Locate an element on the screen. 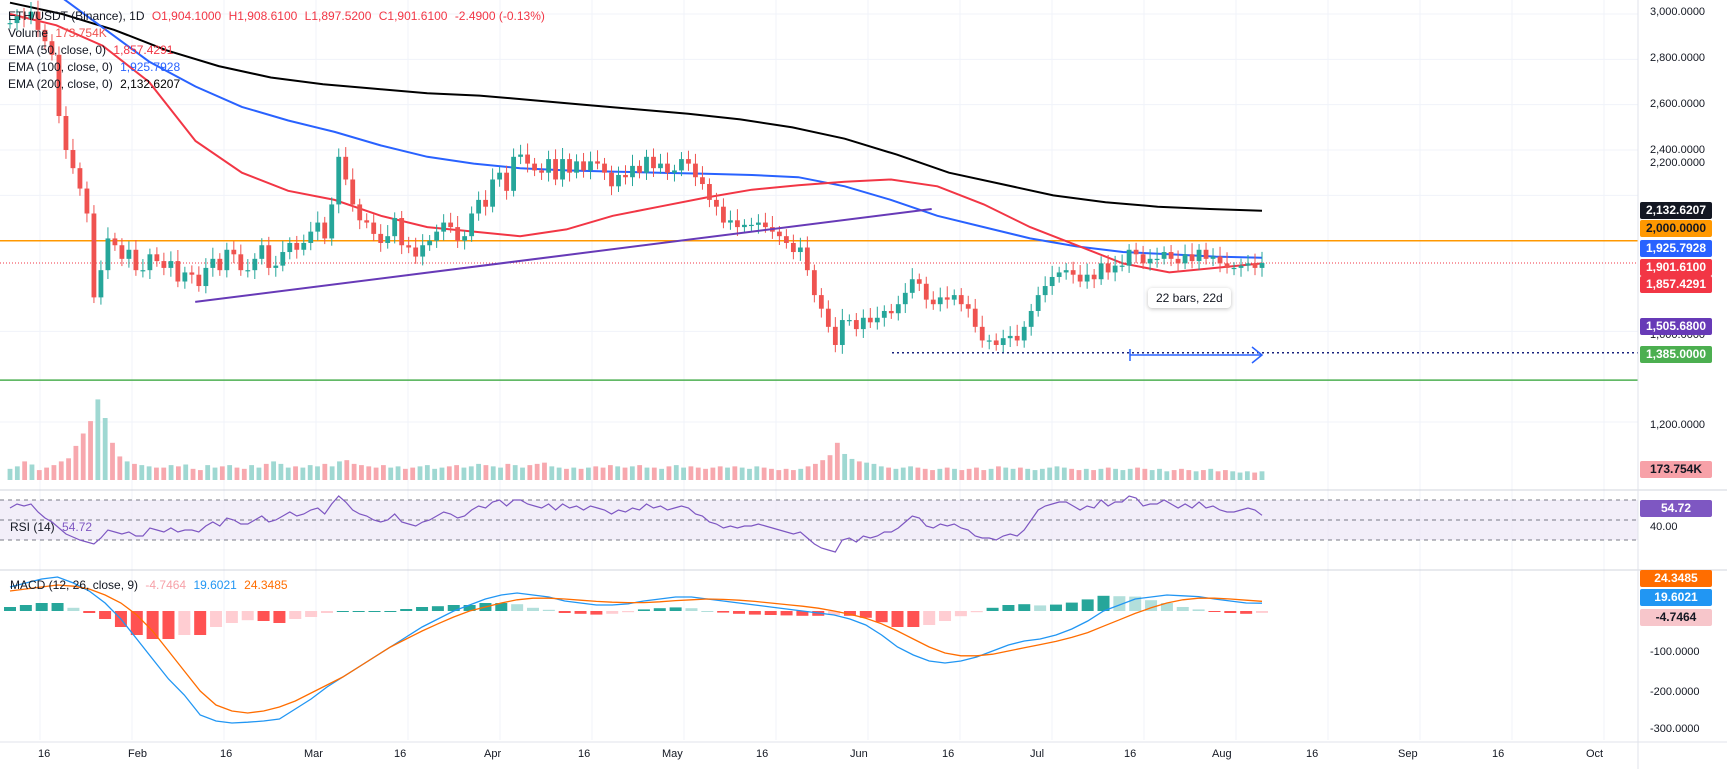  bars-range-annotation: 22 bars, 22d is located at coordinates (1189, 298).